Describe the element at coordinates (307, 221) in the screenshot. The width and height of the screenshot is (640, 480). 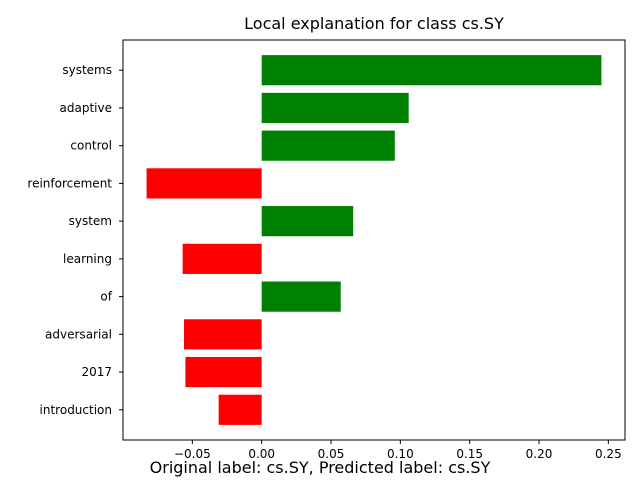
I see `bar-system` at that location.